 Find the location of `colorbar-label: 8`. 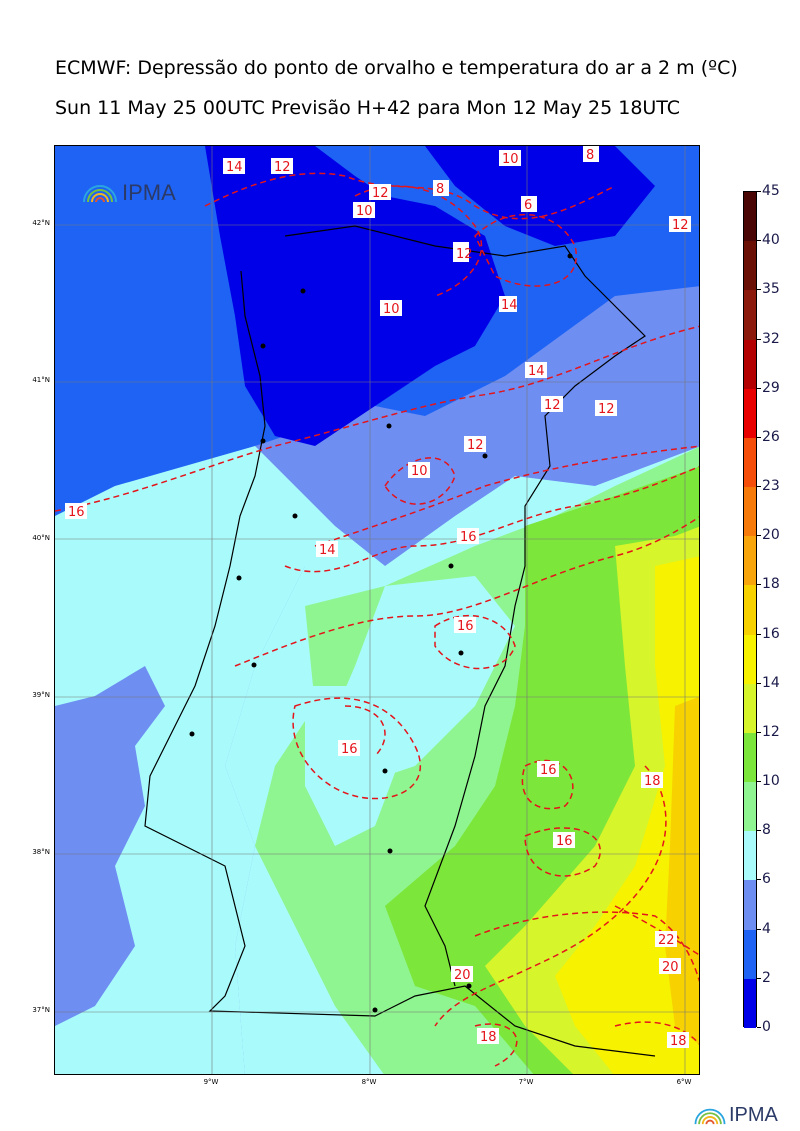

colorbar-label: 8 is located at coordinates (766, 830).